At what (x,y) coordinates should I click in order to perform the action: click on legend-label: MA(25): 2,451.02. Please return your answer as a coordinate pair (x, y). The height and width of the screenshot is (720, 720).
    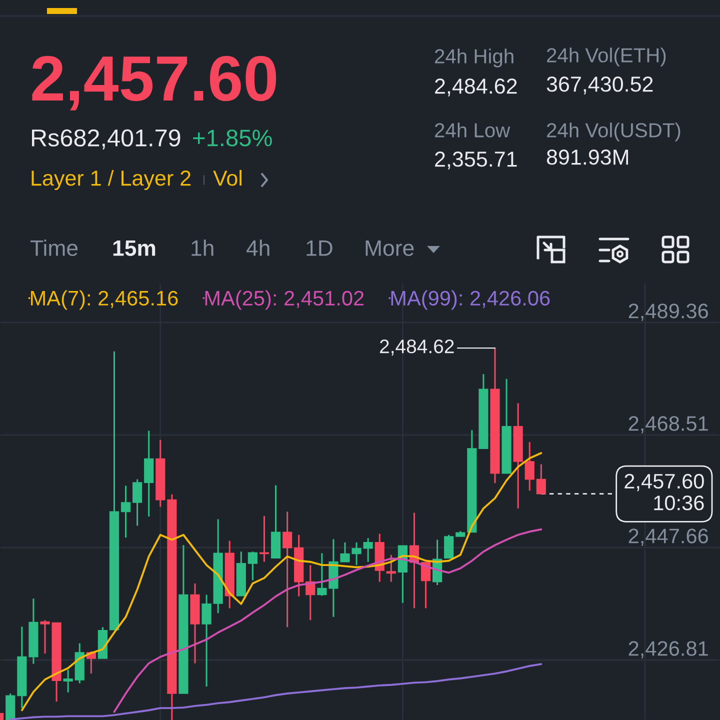
    Looking at the image, I should click on (284, 300).